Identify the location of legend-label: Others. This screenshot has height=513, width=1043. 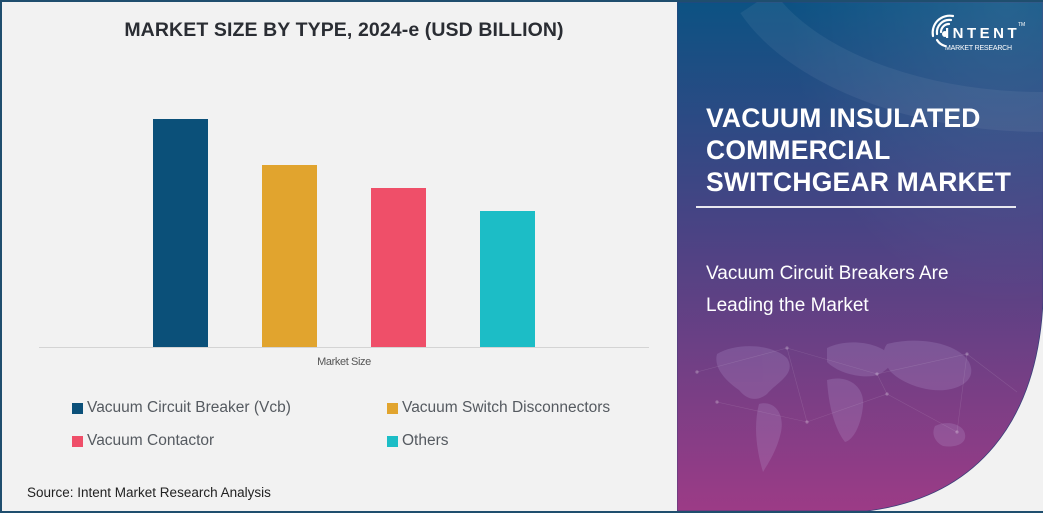
(425, 440).